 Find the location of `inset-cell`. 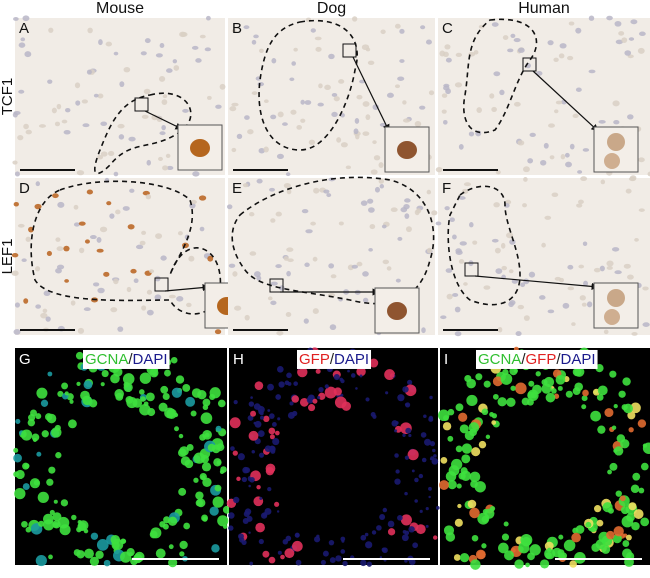

inset-cell is located at coordinates (616, 142).